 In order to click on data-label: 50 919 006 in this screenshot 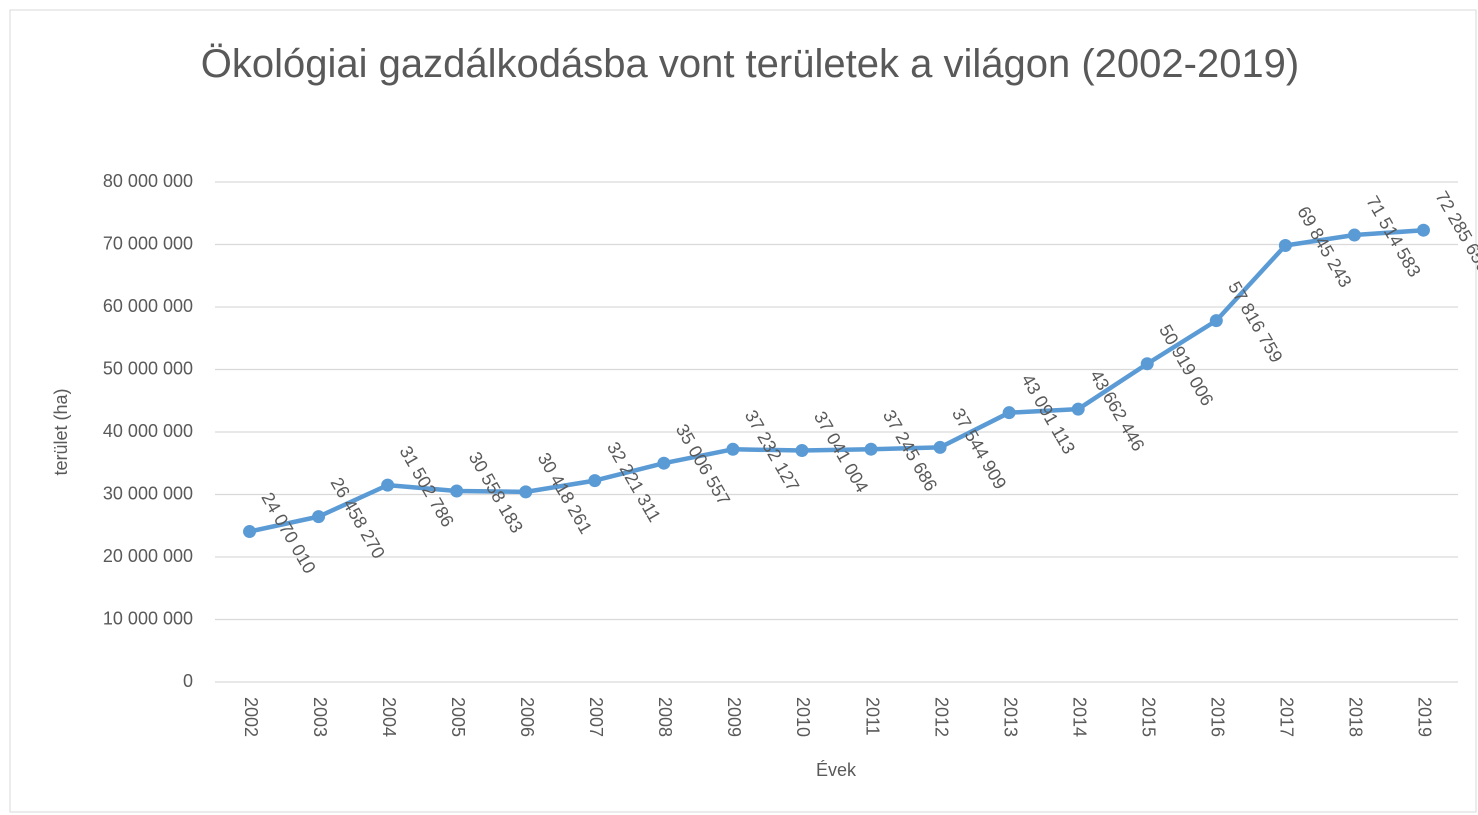, I will do `click(1186, 365)`.